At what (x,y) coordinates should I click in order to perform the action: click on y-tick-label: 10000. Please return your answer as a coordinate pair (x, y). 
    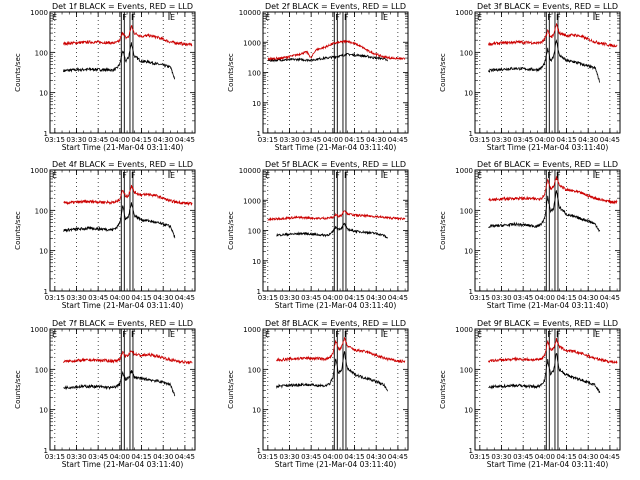
    Looking at the image, I should click on (250, 171).